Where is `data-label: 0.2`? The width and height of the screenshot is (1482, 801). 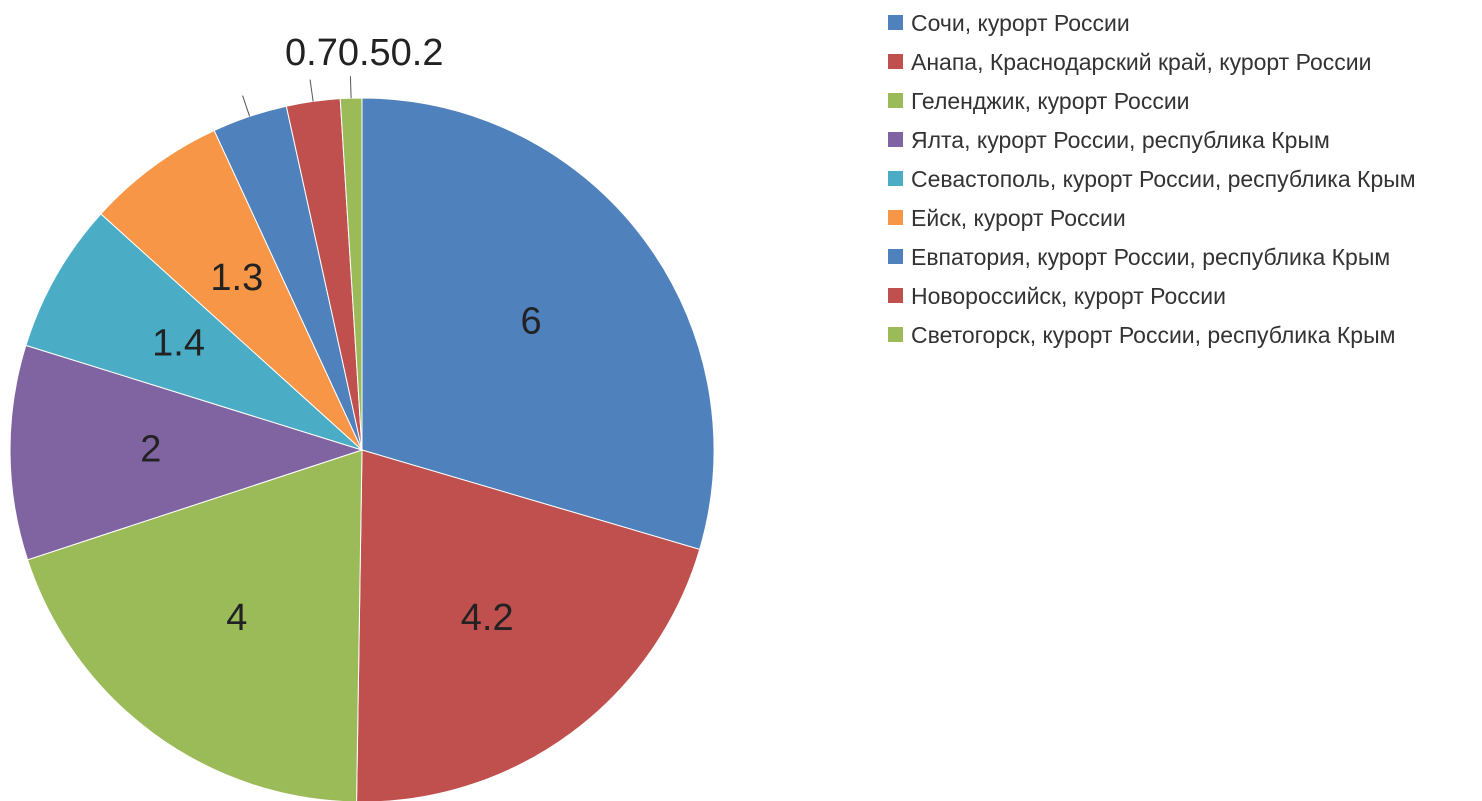
data-label: 0.2 is located at coordinates (417, 53).